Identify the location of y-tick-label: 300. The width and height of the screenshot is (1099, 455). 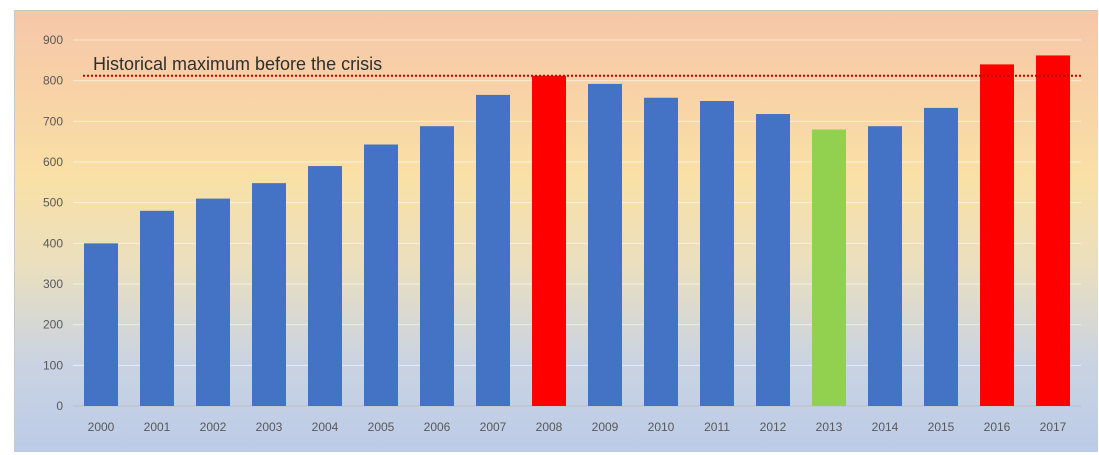
(53, 284).